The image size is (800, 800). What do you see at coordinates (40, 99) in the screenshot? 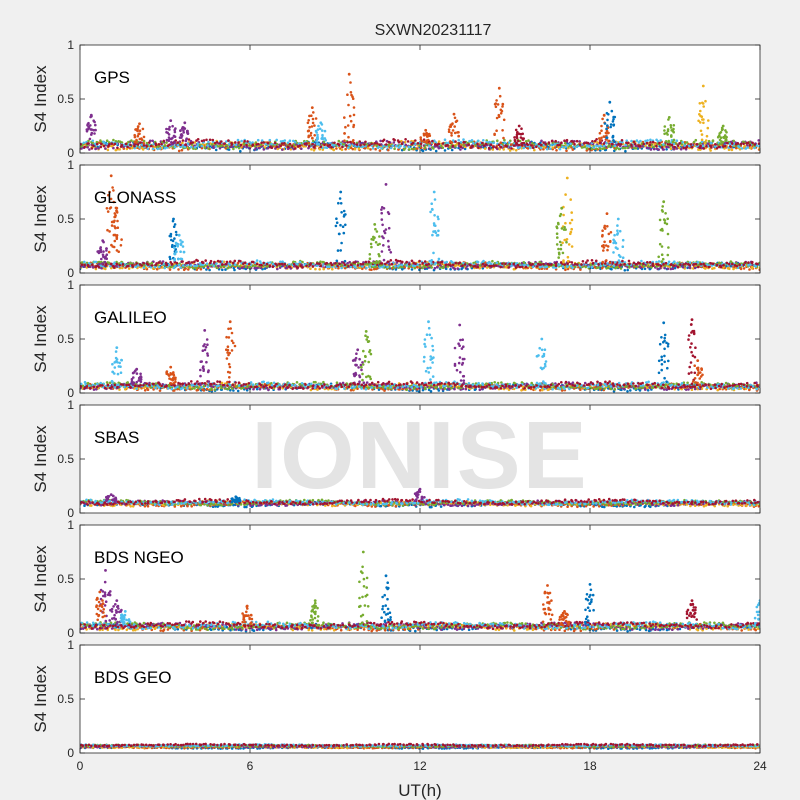
I see `y-axis-label: S4 Index` at bounding box center [40, 99].